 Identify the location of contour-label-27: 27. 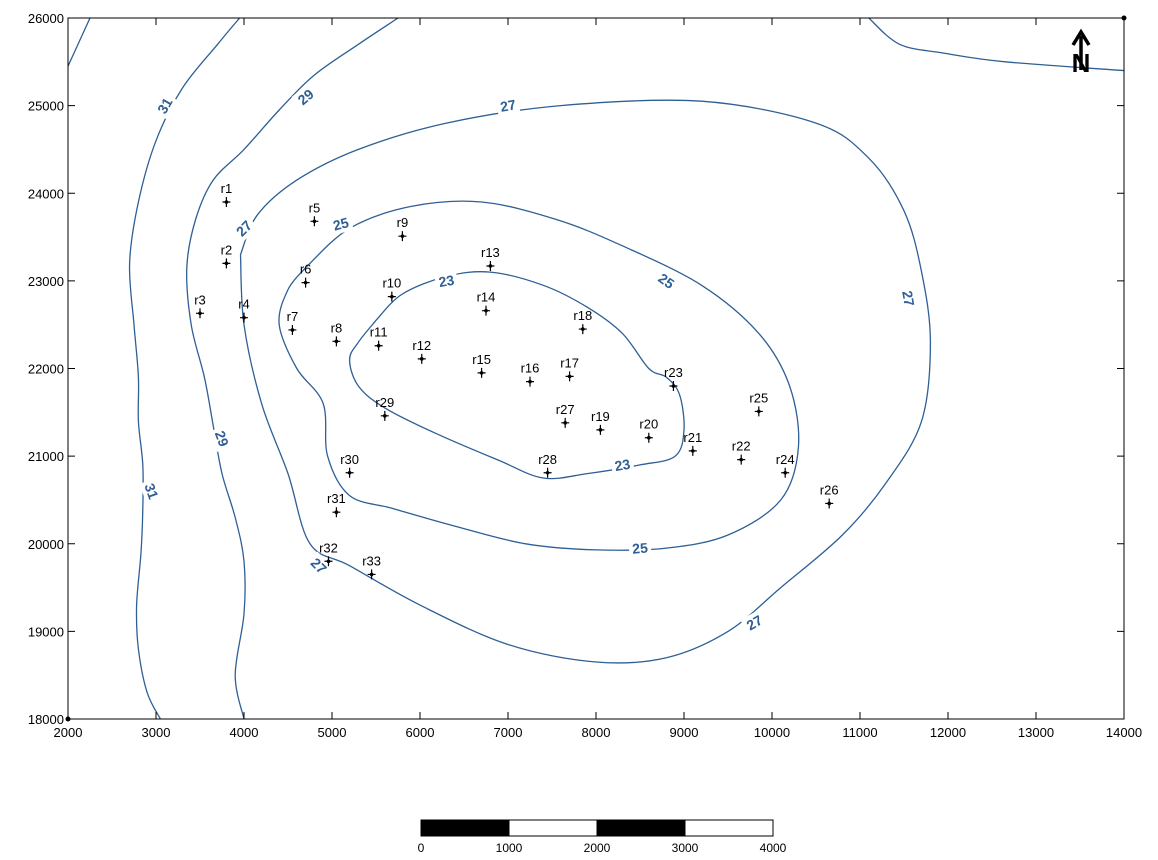
(318, 565).